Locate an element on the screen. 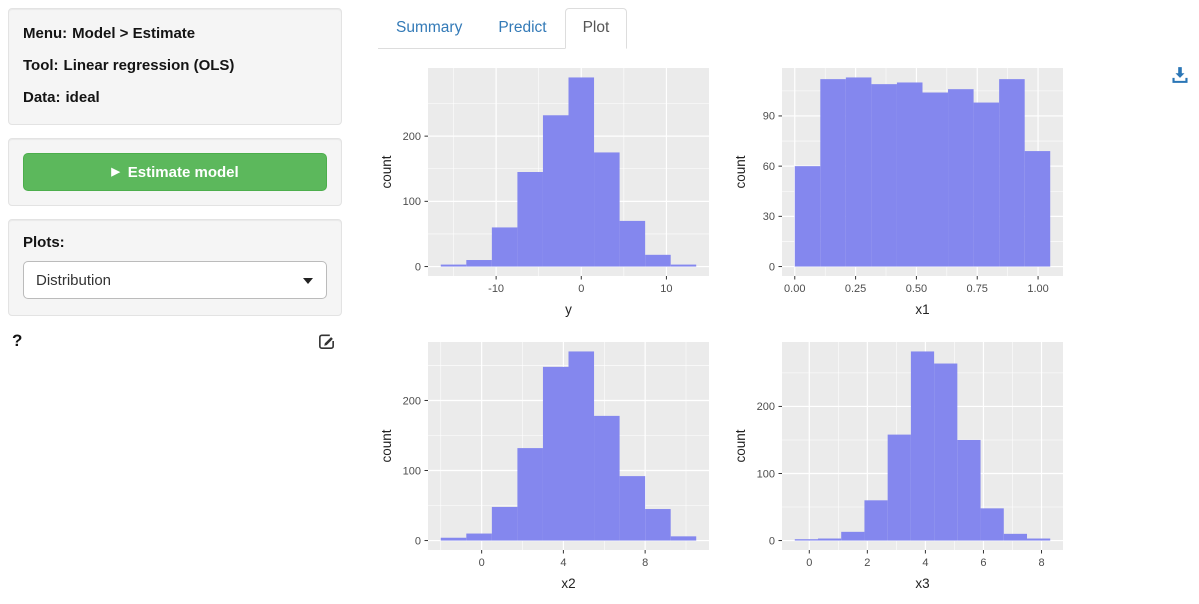 This screenshot has height=604, width=1199. data-label: Data: is located at coordinates (42, 97).